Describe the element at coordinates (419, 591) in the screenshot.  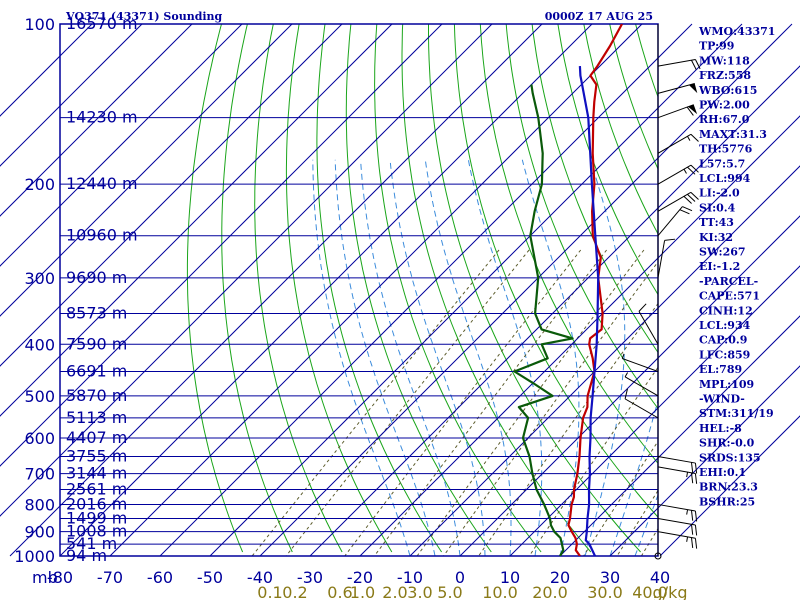
I see `mixing-ratio-label: 3.0` at that location.